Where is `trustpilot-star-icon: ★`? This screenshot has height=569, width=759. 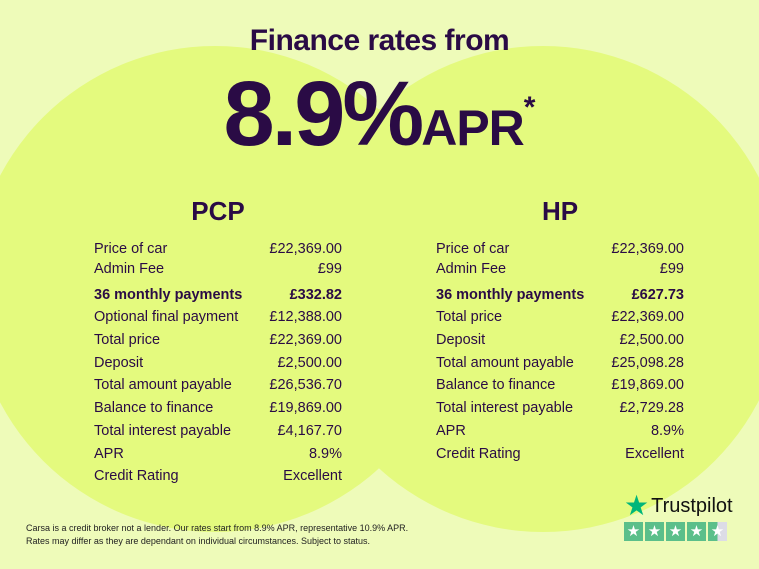
trustpilot-star-icon: ★ is located at coordinates (637, 505).